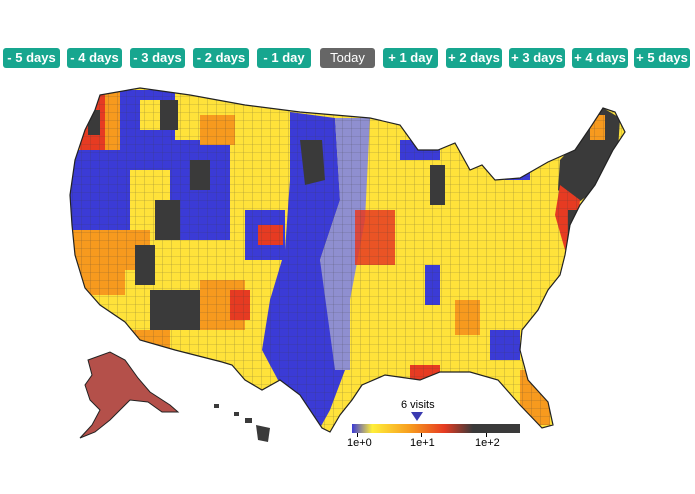  I want to click on day-button-minus-1: - 1 day, so click(284, 58).